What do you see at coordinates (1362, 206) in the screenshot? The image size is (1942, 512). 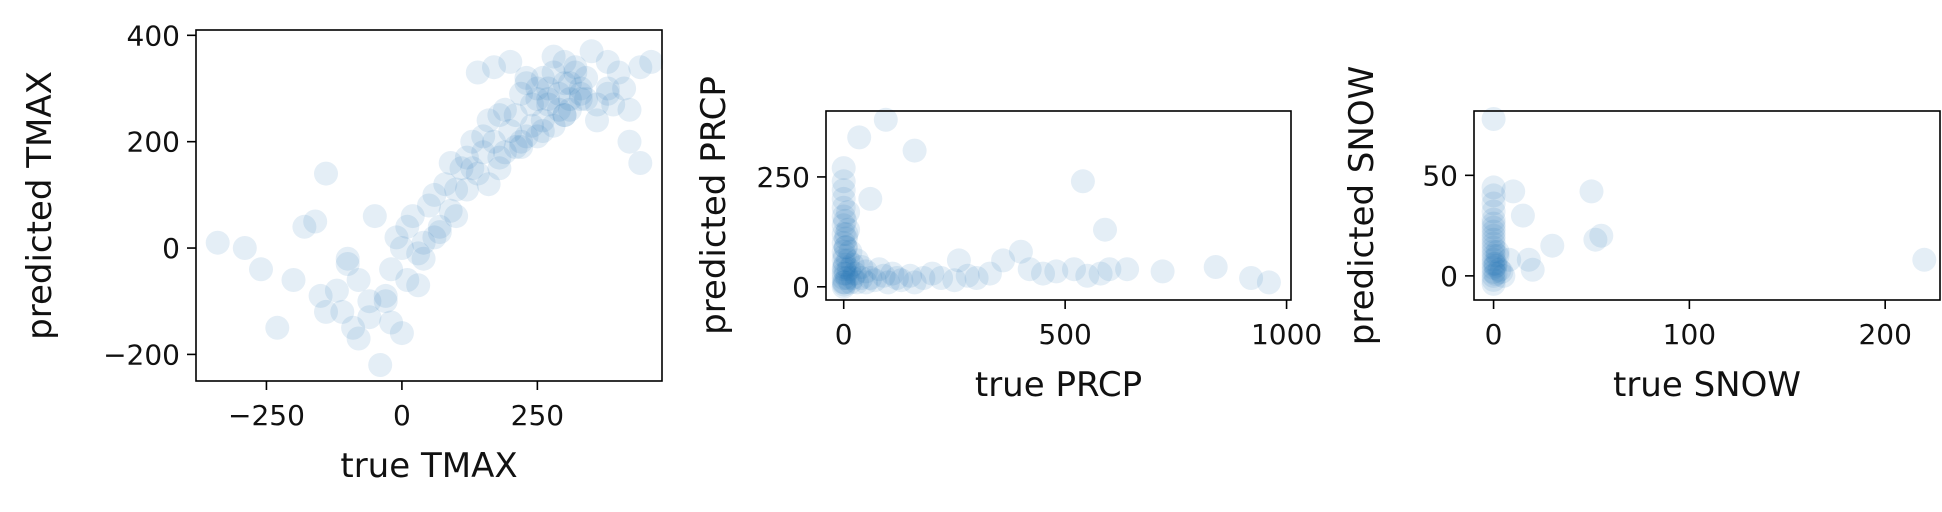 I see `snow-y-axis-label: predicted SNOW` at bounding box center [1362, 206].